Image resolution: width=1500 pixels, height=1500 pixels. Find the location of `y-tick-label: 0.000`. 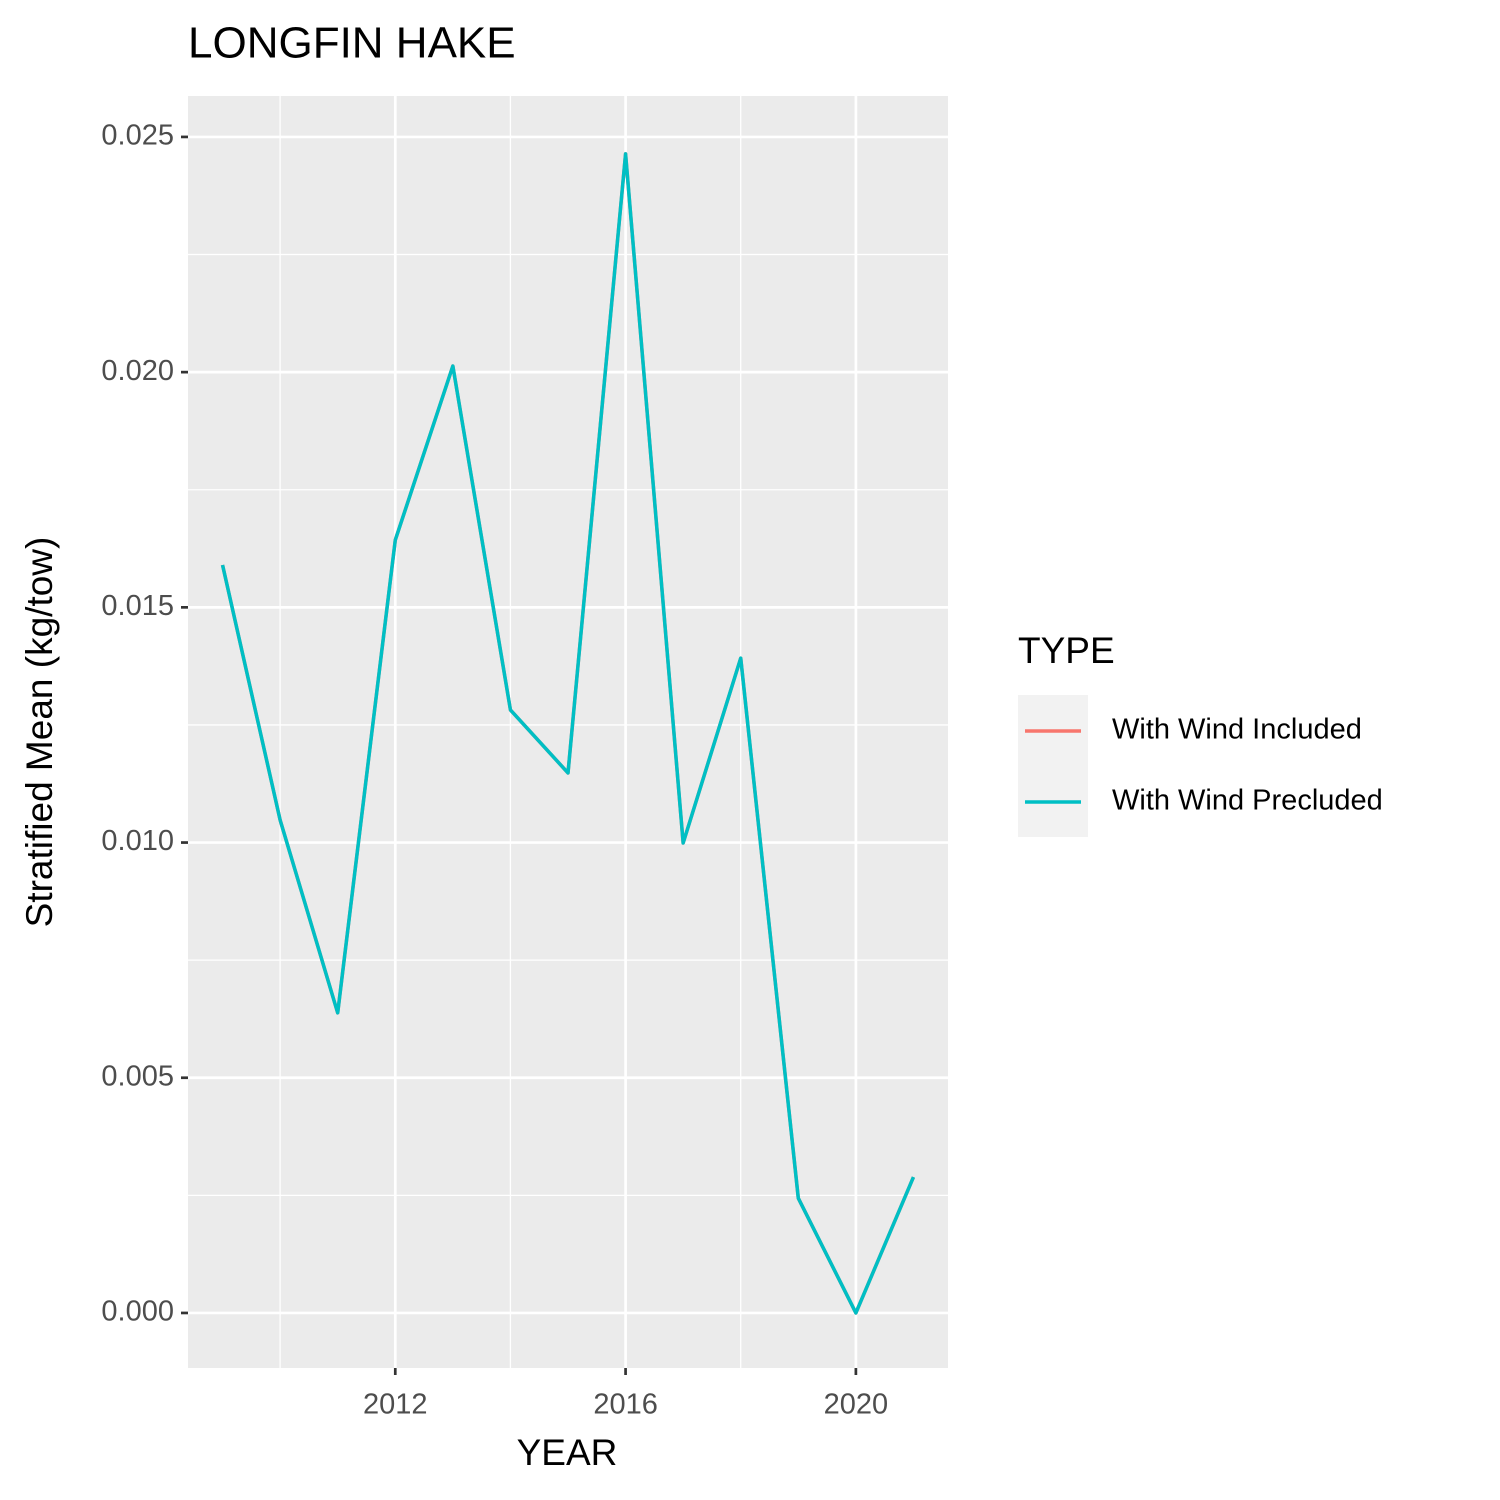

y-tick-label: 0.000 is located at coordinates (137, 1312).